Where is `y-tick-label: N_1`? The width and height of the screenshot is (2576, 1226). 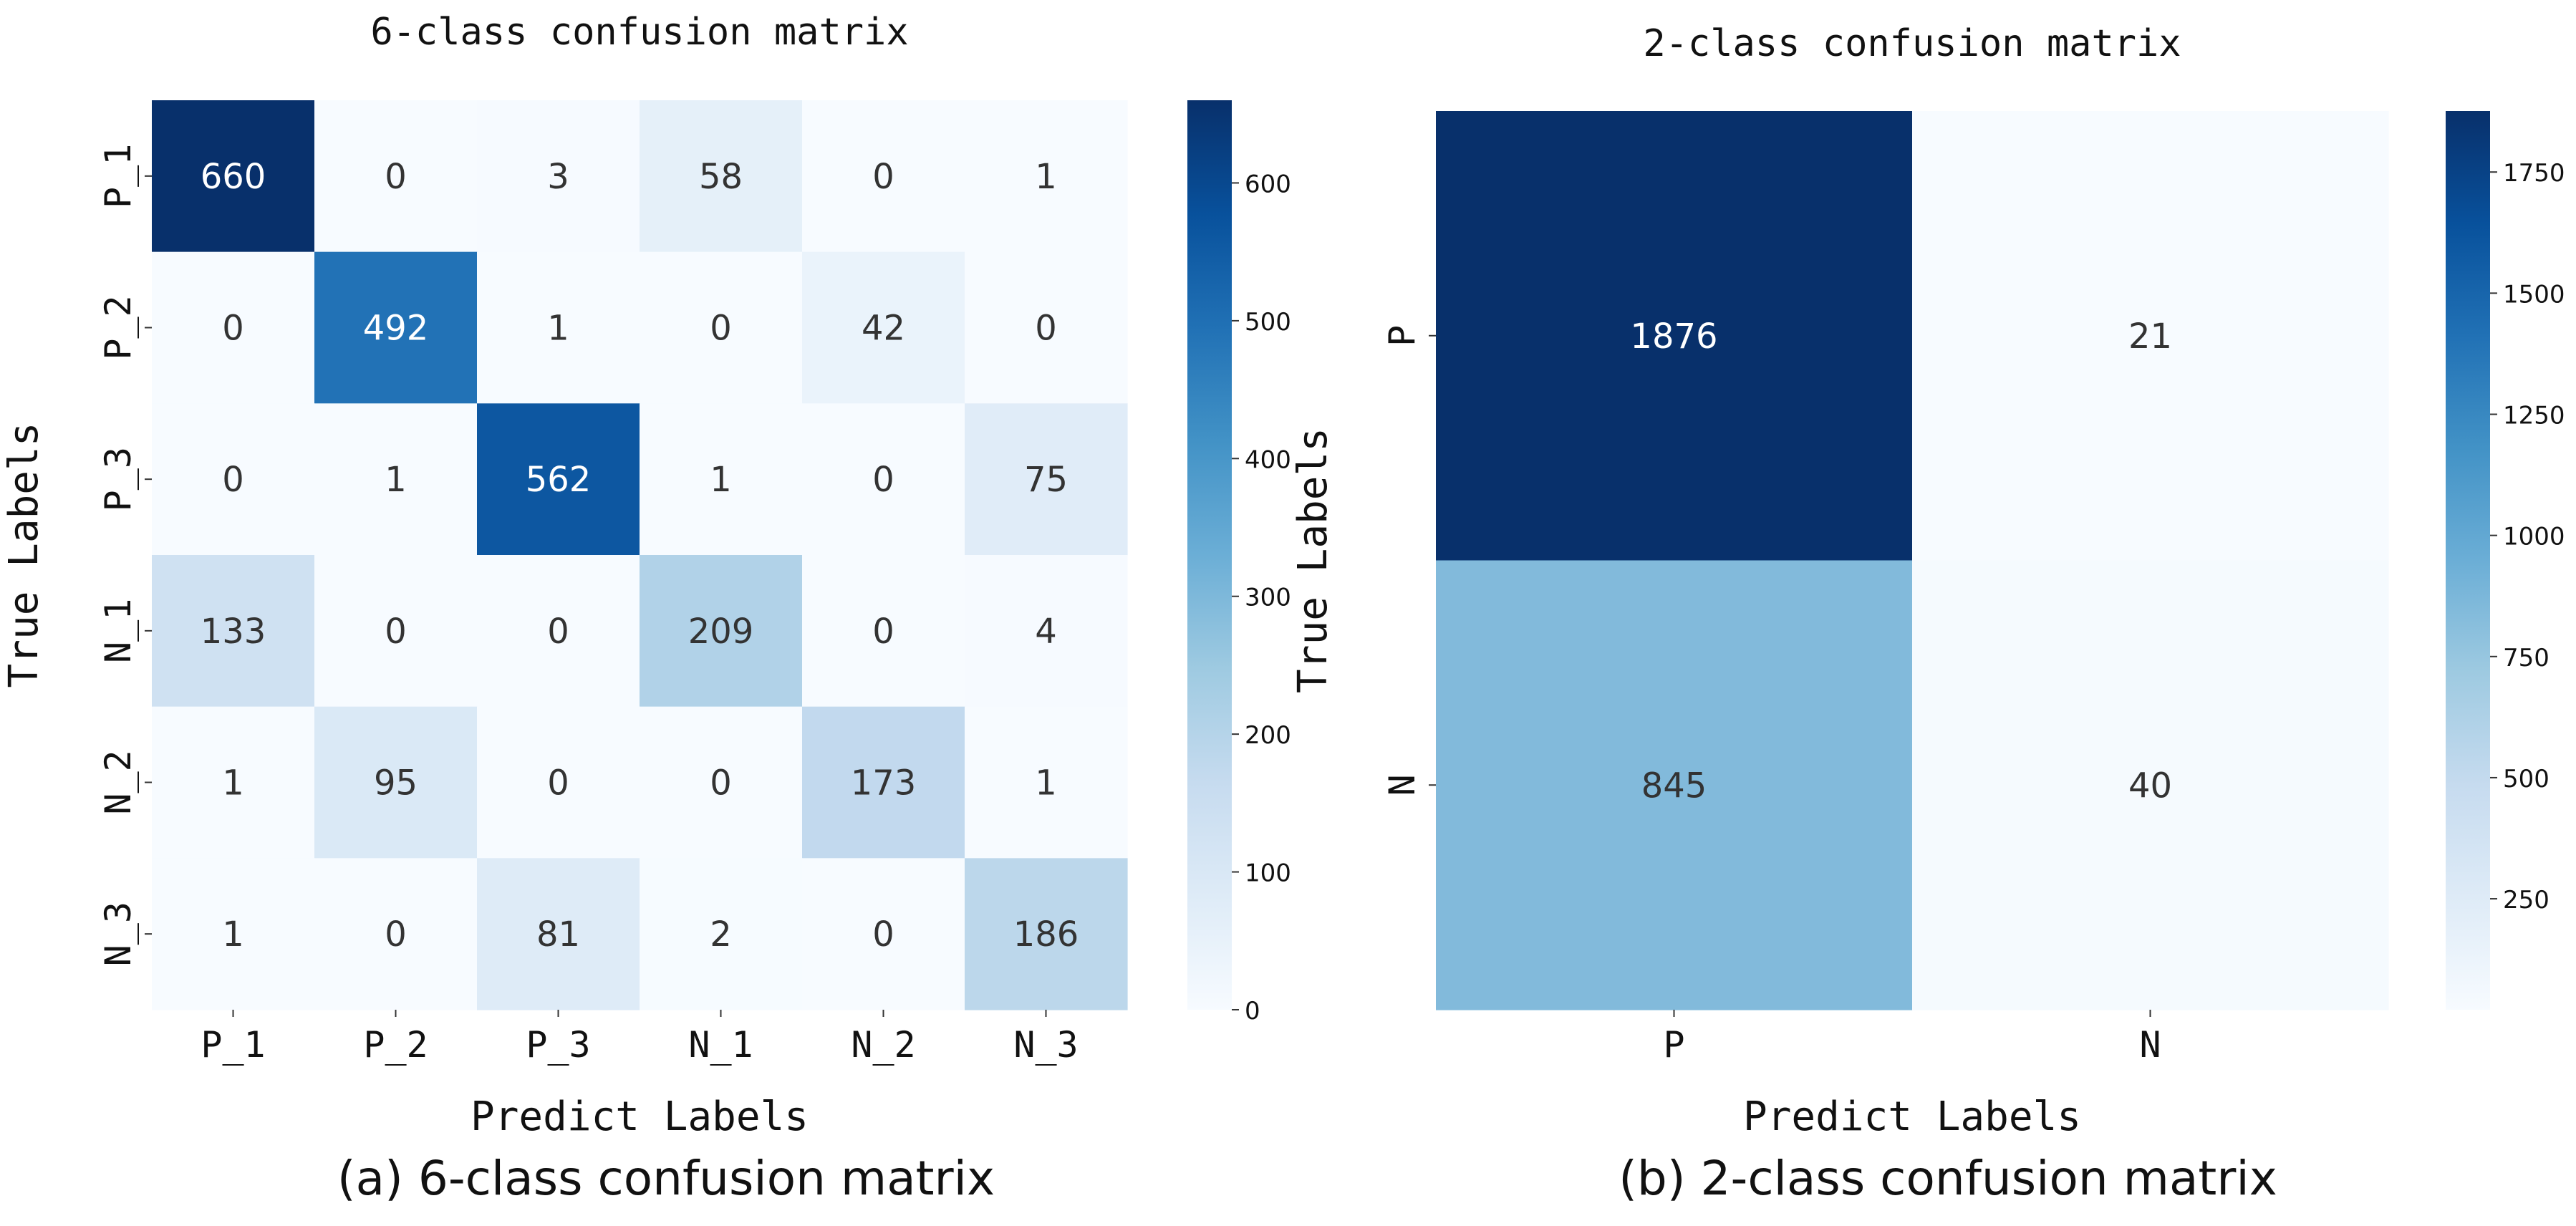
y-tick-label: N_1 is located at coordinates (118, 631).